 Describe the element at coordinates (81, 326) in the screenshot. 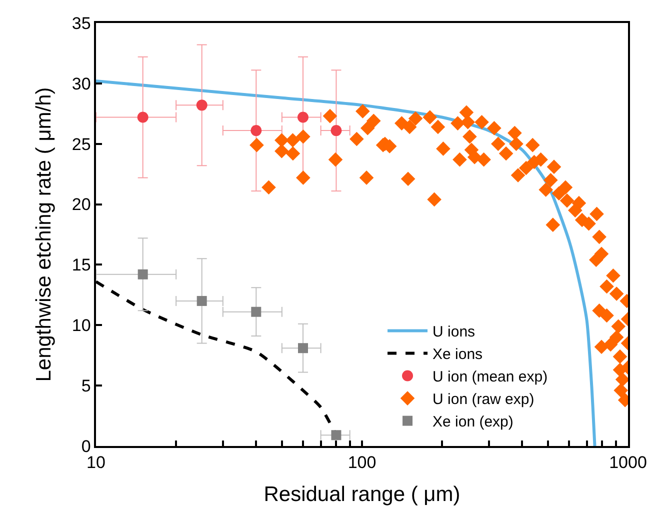

I see `y-tick-label: 10` at that location.